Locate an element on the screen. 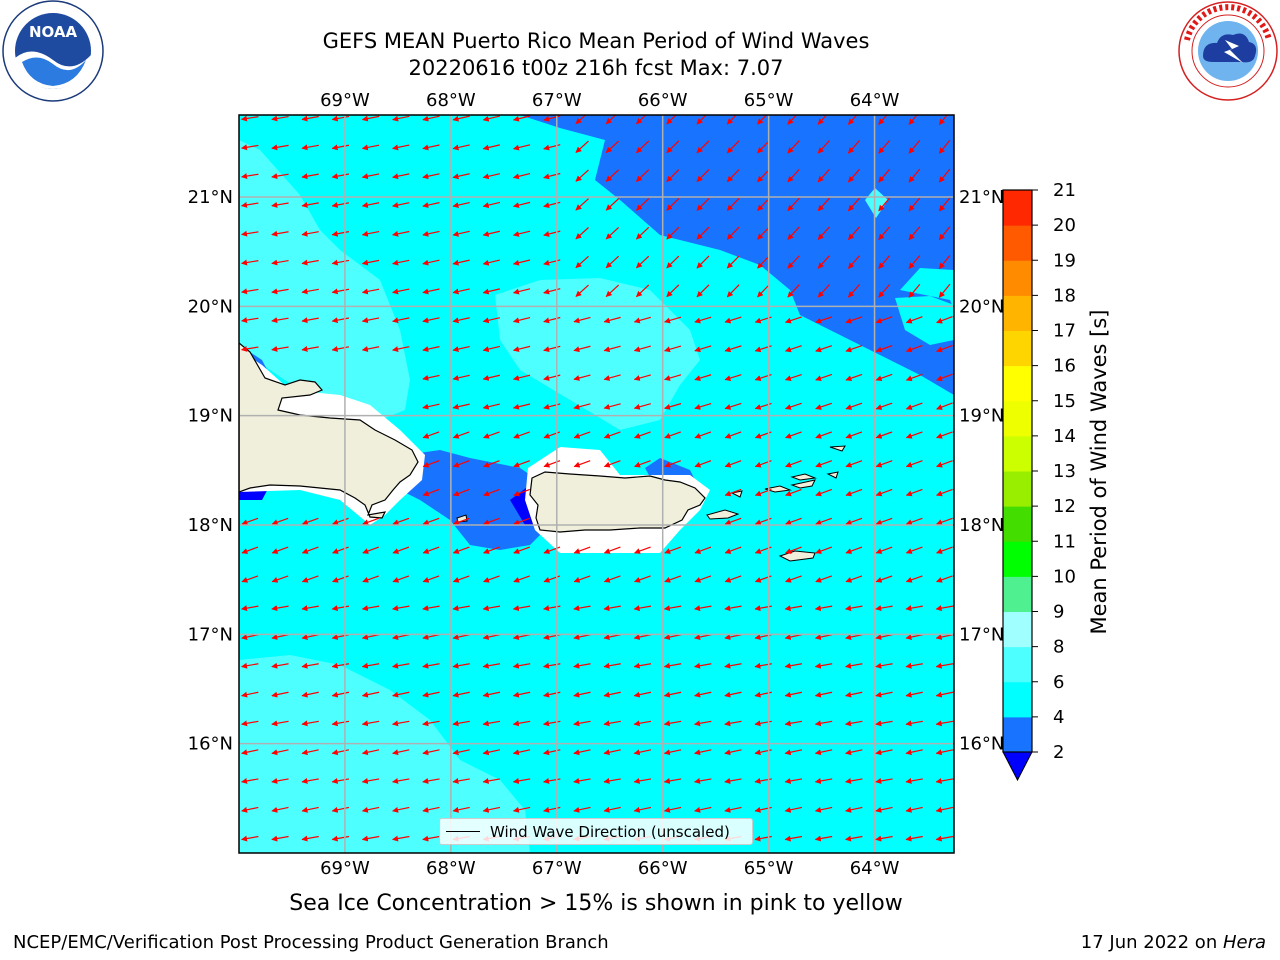 The height and width of the screenshot is (960, 1280). land-hispaniola is located at coordinates (329, 430).